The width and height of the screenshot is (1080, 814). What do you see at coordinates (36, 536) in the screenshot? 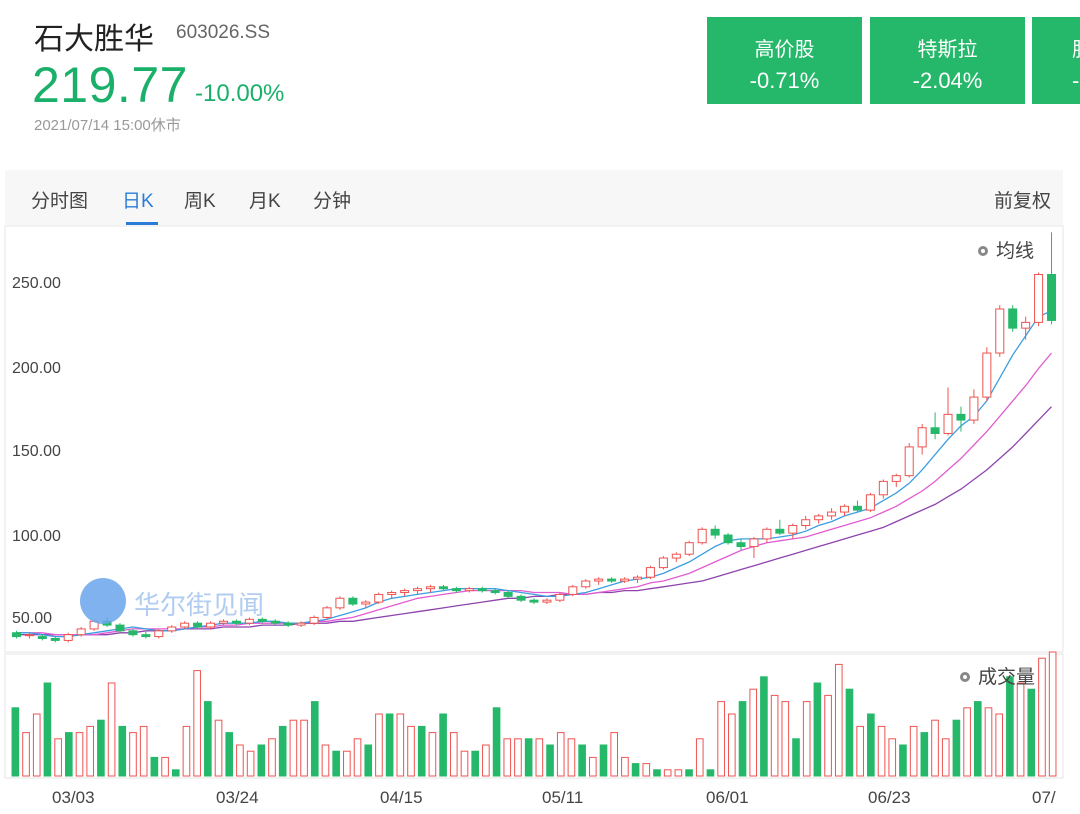
I see `y-tick-label: 100.00` at bounding box center [36, 536].